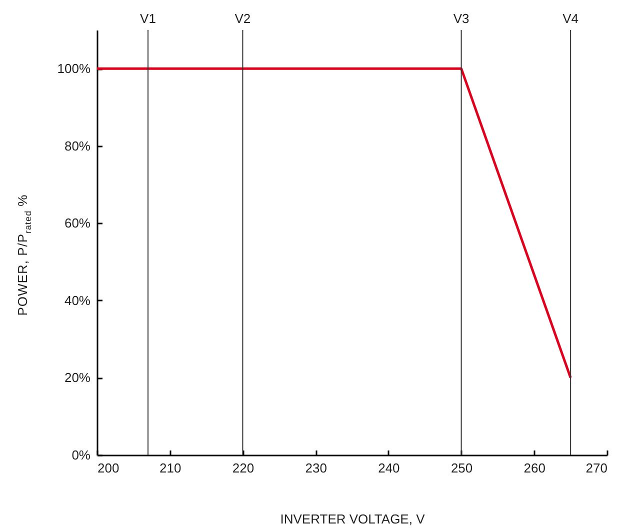 Image resolution: width=623 pixels, height=530 pixels. Describe the element at coordinates (171, 468) in the screenshot. I see `x-tick-label: 210` at that location.